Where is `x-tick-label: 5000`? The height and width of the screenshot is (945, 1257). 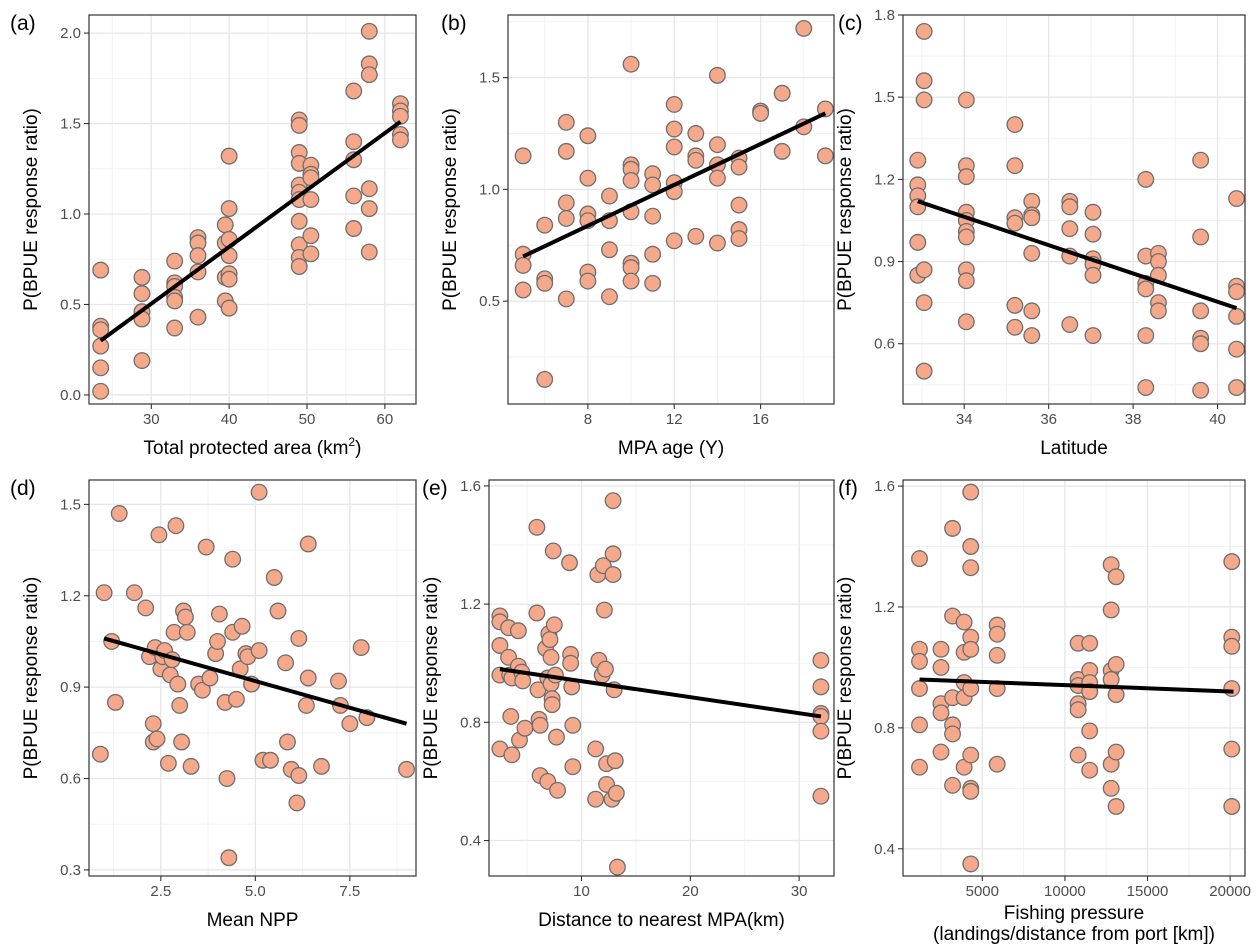 x-tick-label: 5000 is located at coordinates (982, 891).